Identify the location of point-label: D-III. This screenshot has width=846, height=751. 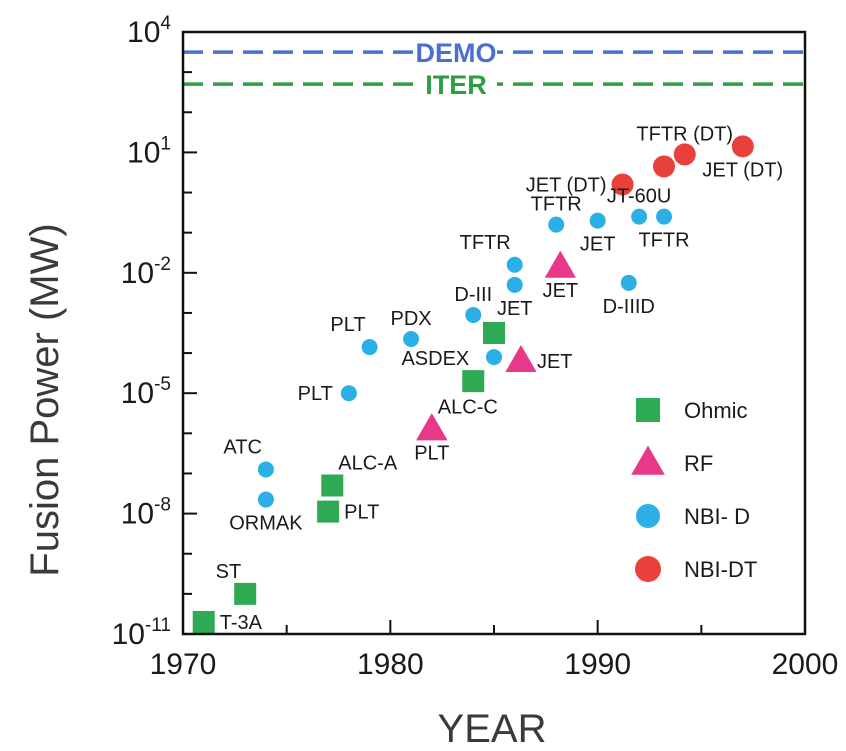
(473, 295).